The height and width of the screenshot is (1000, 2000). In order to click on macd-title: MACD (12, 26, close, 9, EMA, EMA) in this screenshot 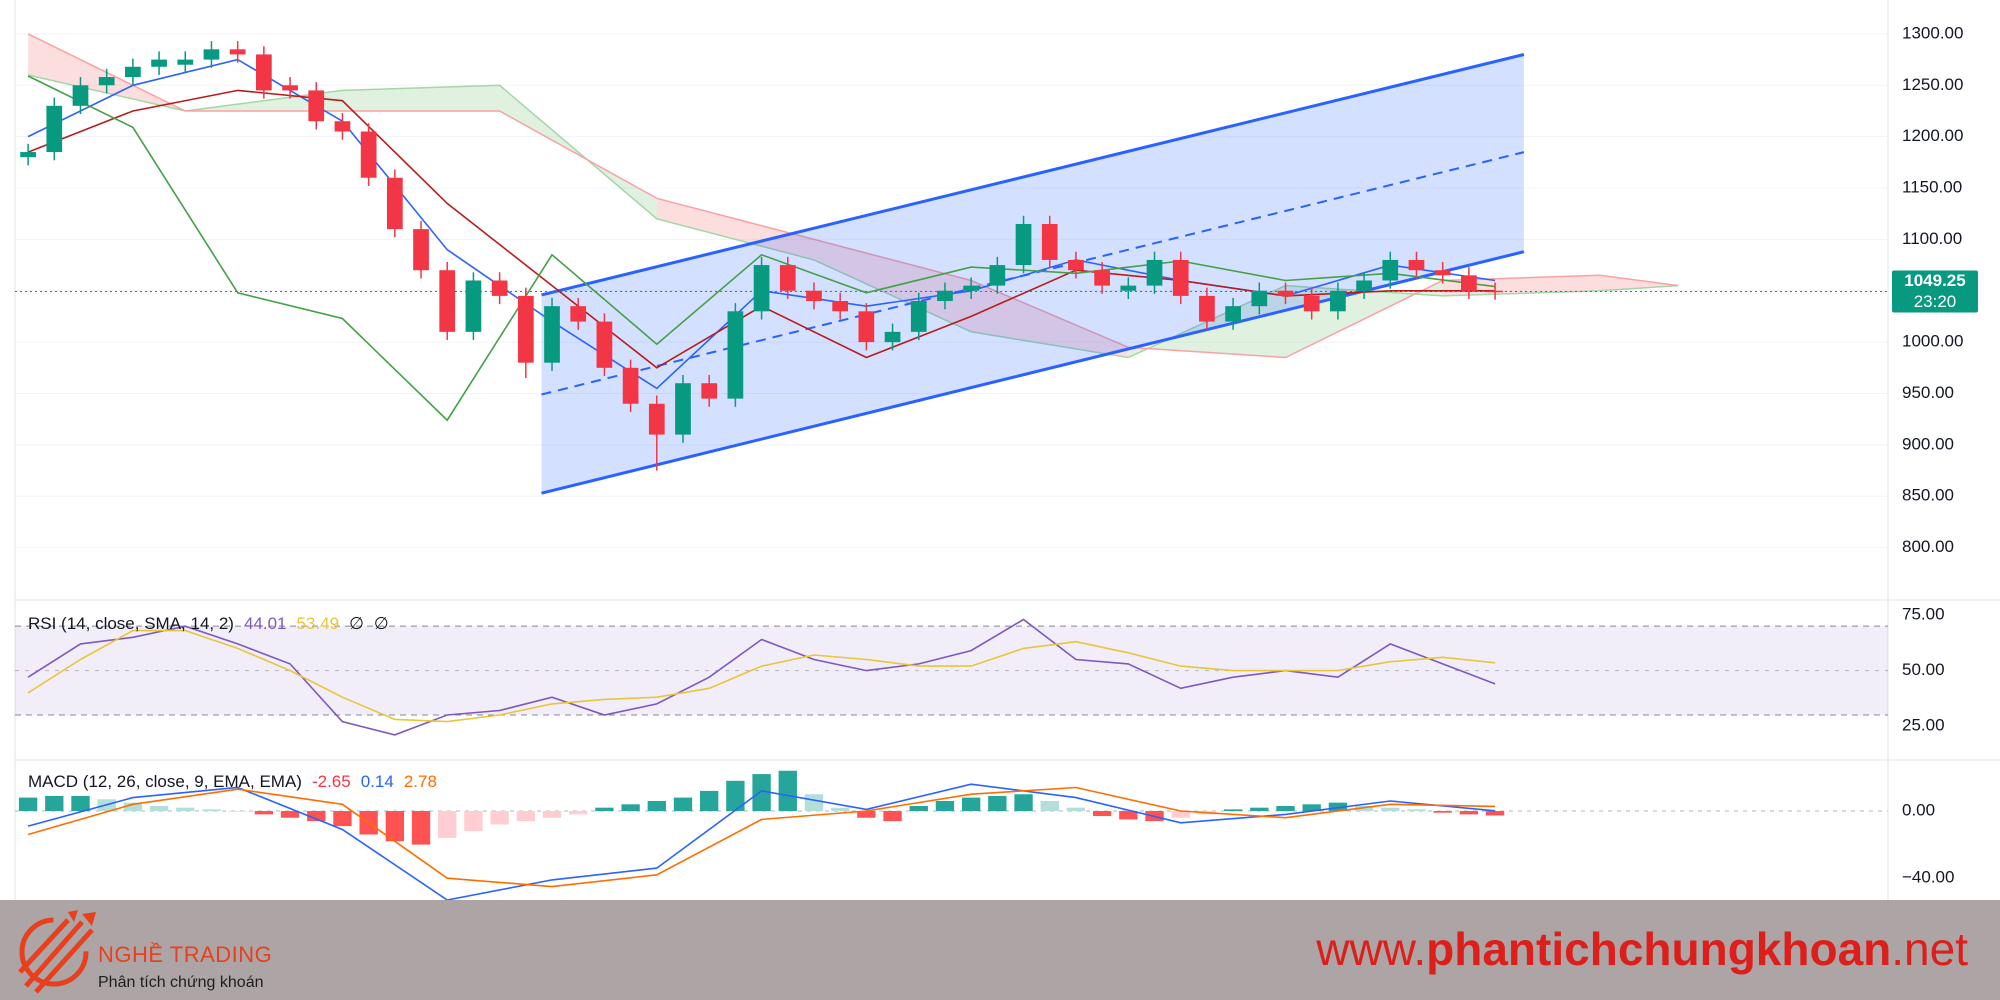, I will do `click(165, 781)`.